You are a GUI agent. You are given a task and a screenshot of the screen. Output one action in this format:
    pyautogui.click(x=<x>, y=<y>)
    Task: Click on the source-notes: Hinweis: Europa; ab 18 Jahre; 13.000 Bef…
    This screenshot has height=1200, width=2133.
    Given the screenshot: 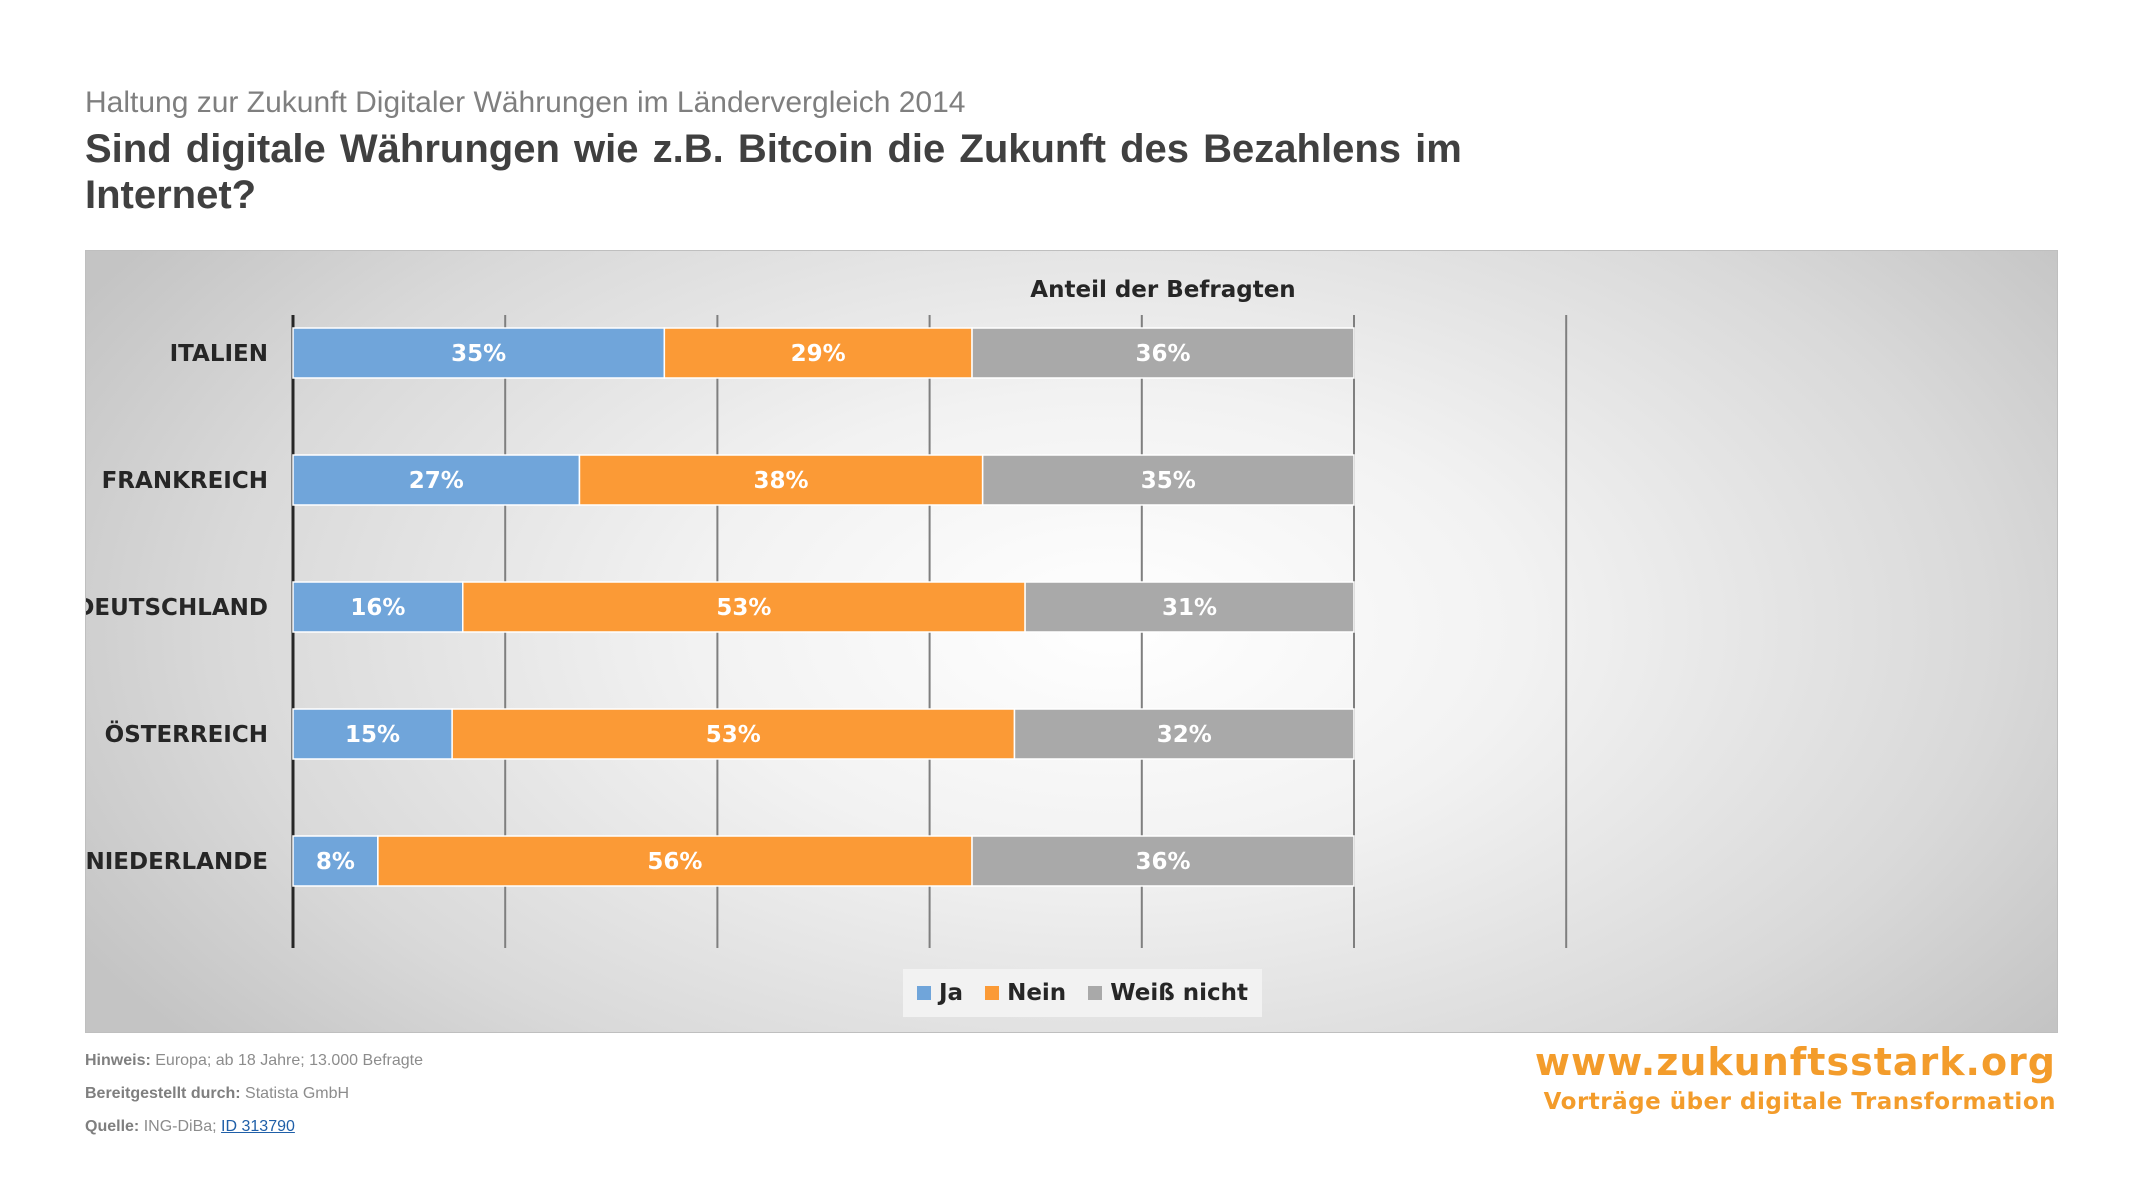 What is the action you would take?
    pyautogui.click(x=254, y=1093)
    